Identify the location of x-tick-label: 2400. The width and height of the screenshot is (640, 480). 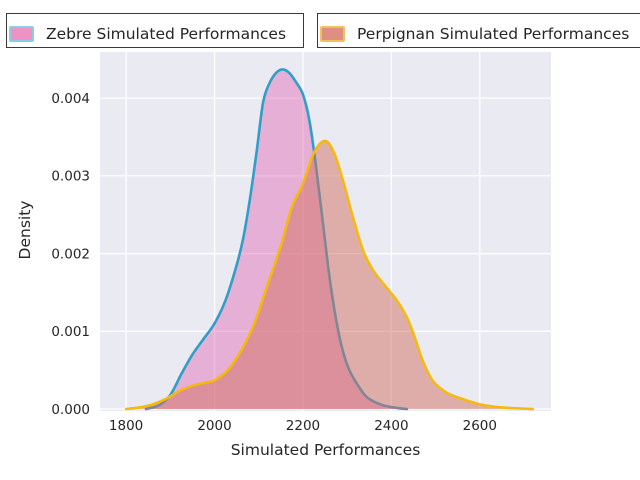
(391, 426).